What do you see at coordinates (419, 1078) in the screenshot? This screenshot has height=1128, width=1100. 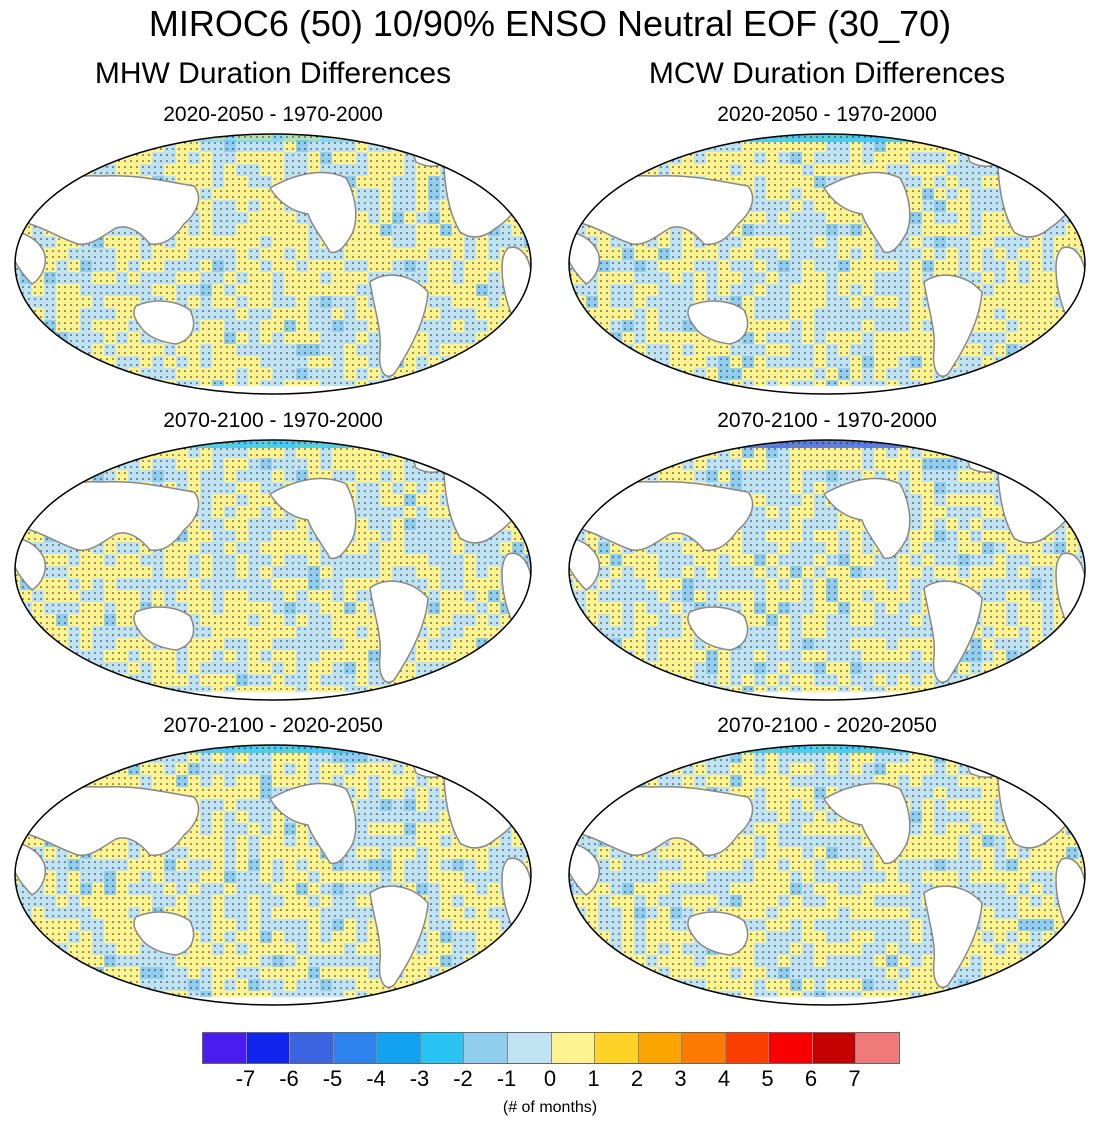 I see `colorbar-tick-label: -3` at bounding box center [419, 1078].